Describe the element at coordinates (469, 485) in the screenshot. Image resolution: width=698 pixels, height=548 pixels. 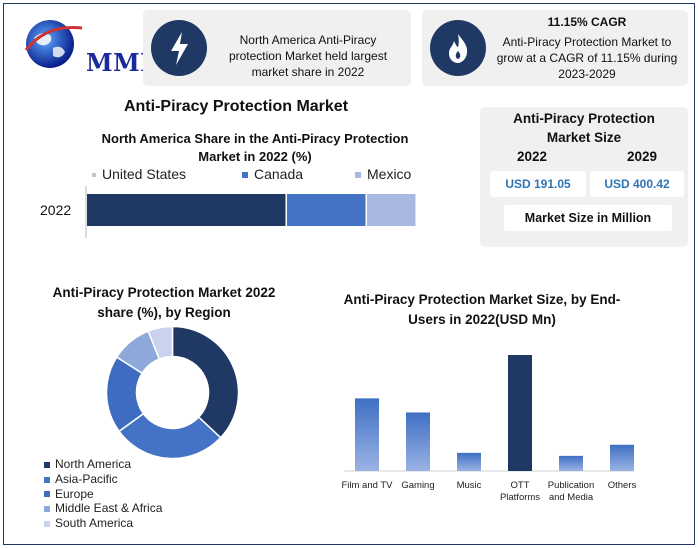
I see `category-label: Music` at that location.